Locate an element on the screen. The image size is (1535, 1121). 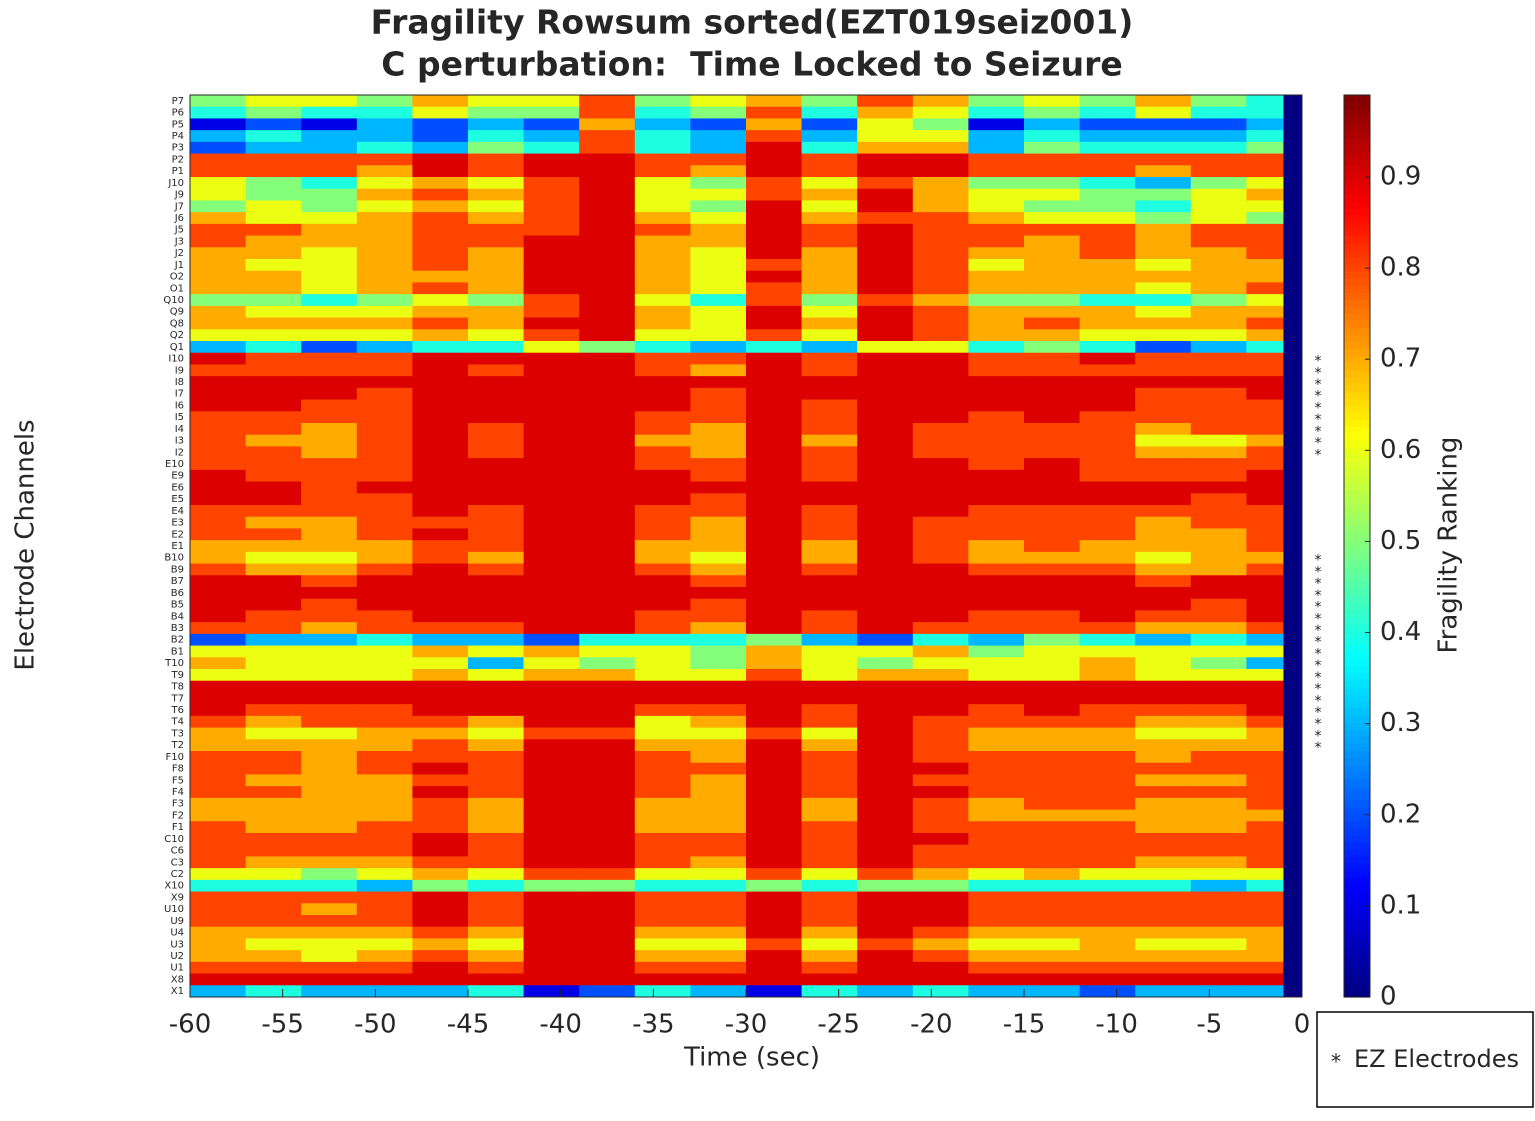
y-tick-label: U1 is located at coordinates (177, 968).